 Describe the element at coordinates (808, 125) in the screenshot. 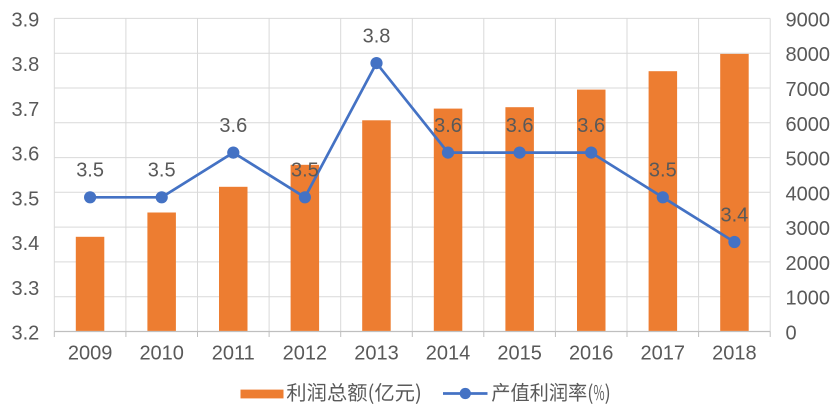

I see `svg-text: 6000` at that location.